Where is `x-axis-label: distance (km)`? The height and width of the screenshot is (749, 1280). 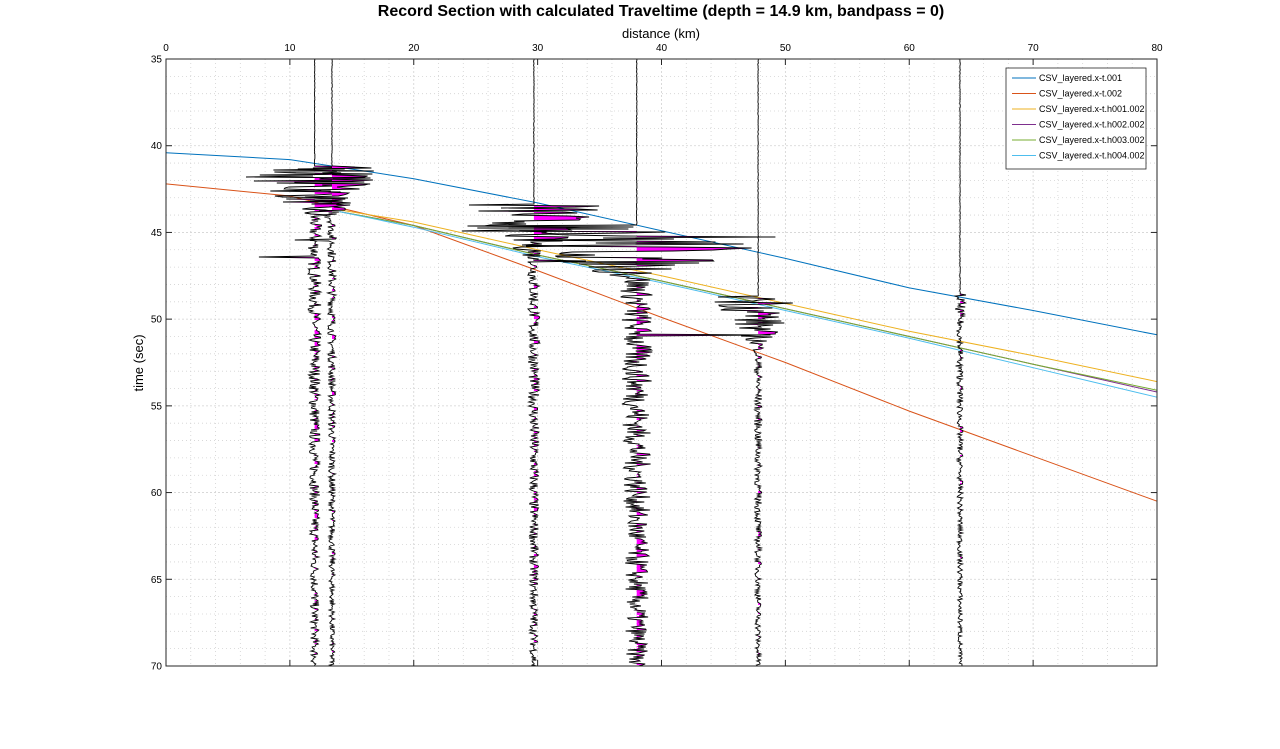 x-axis-label: distance (km) is located at coordinates (661, 33).